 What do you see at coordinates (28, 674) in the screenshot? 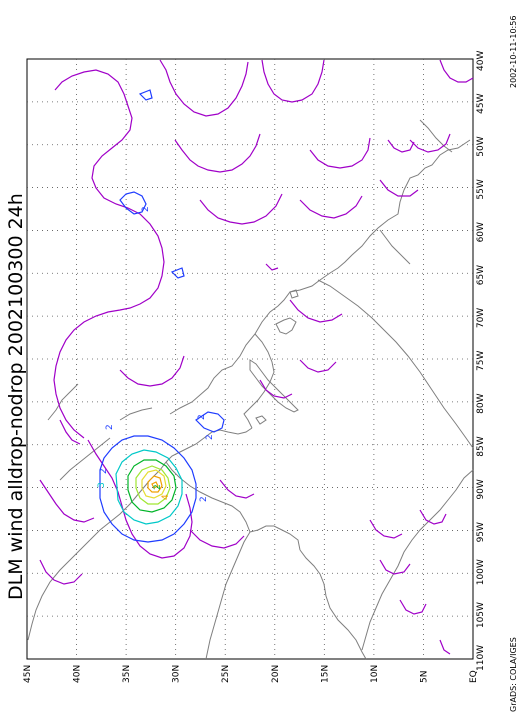
I see `lat-label: 45N` at bounding box center [28, 674].